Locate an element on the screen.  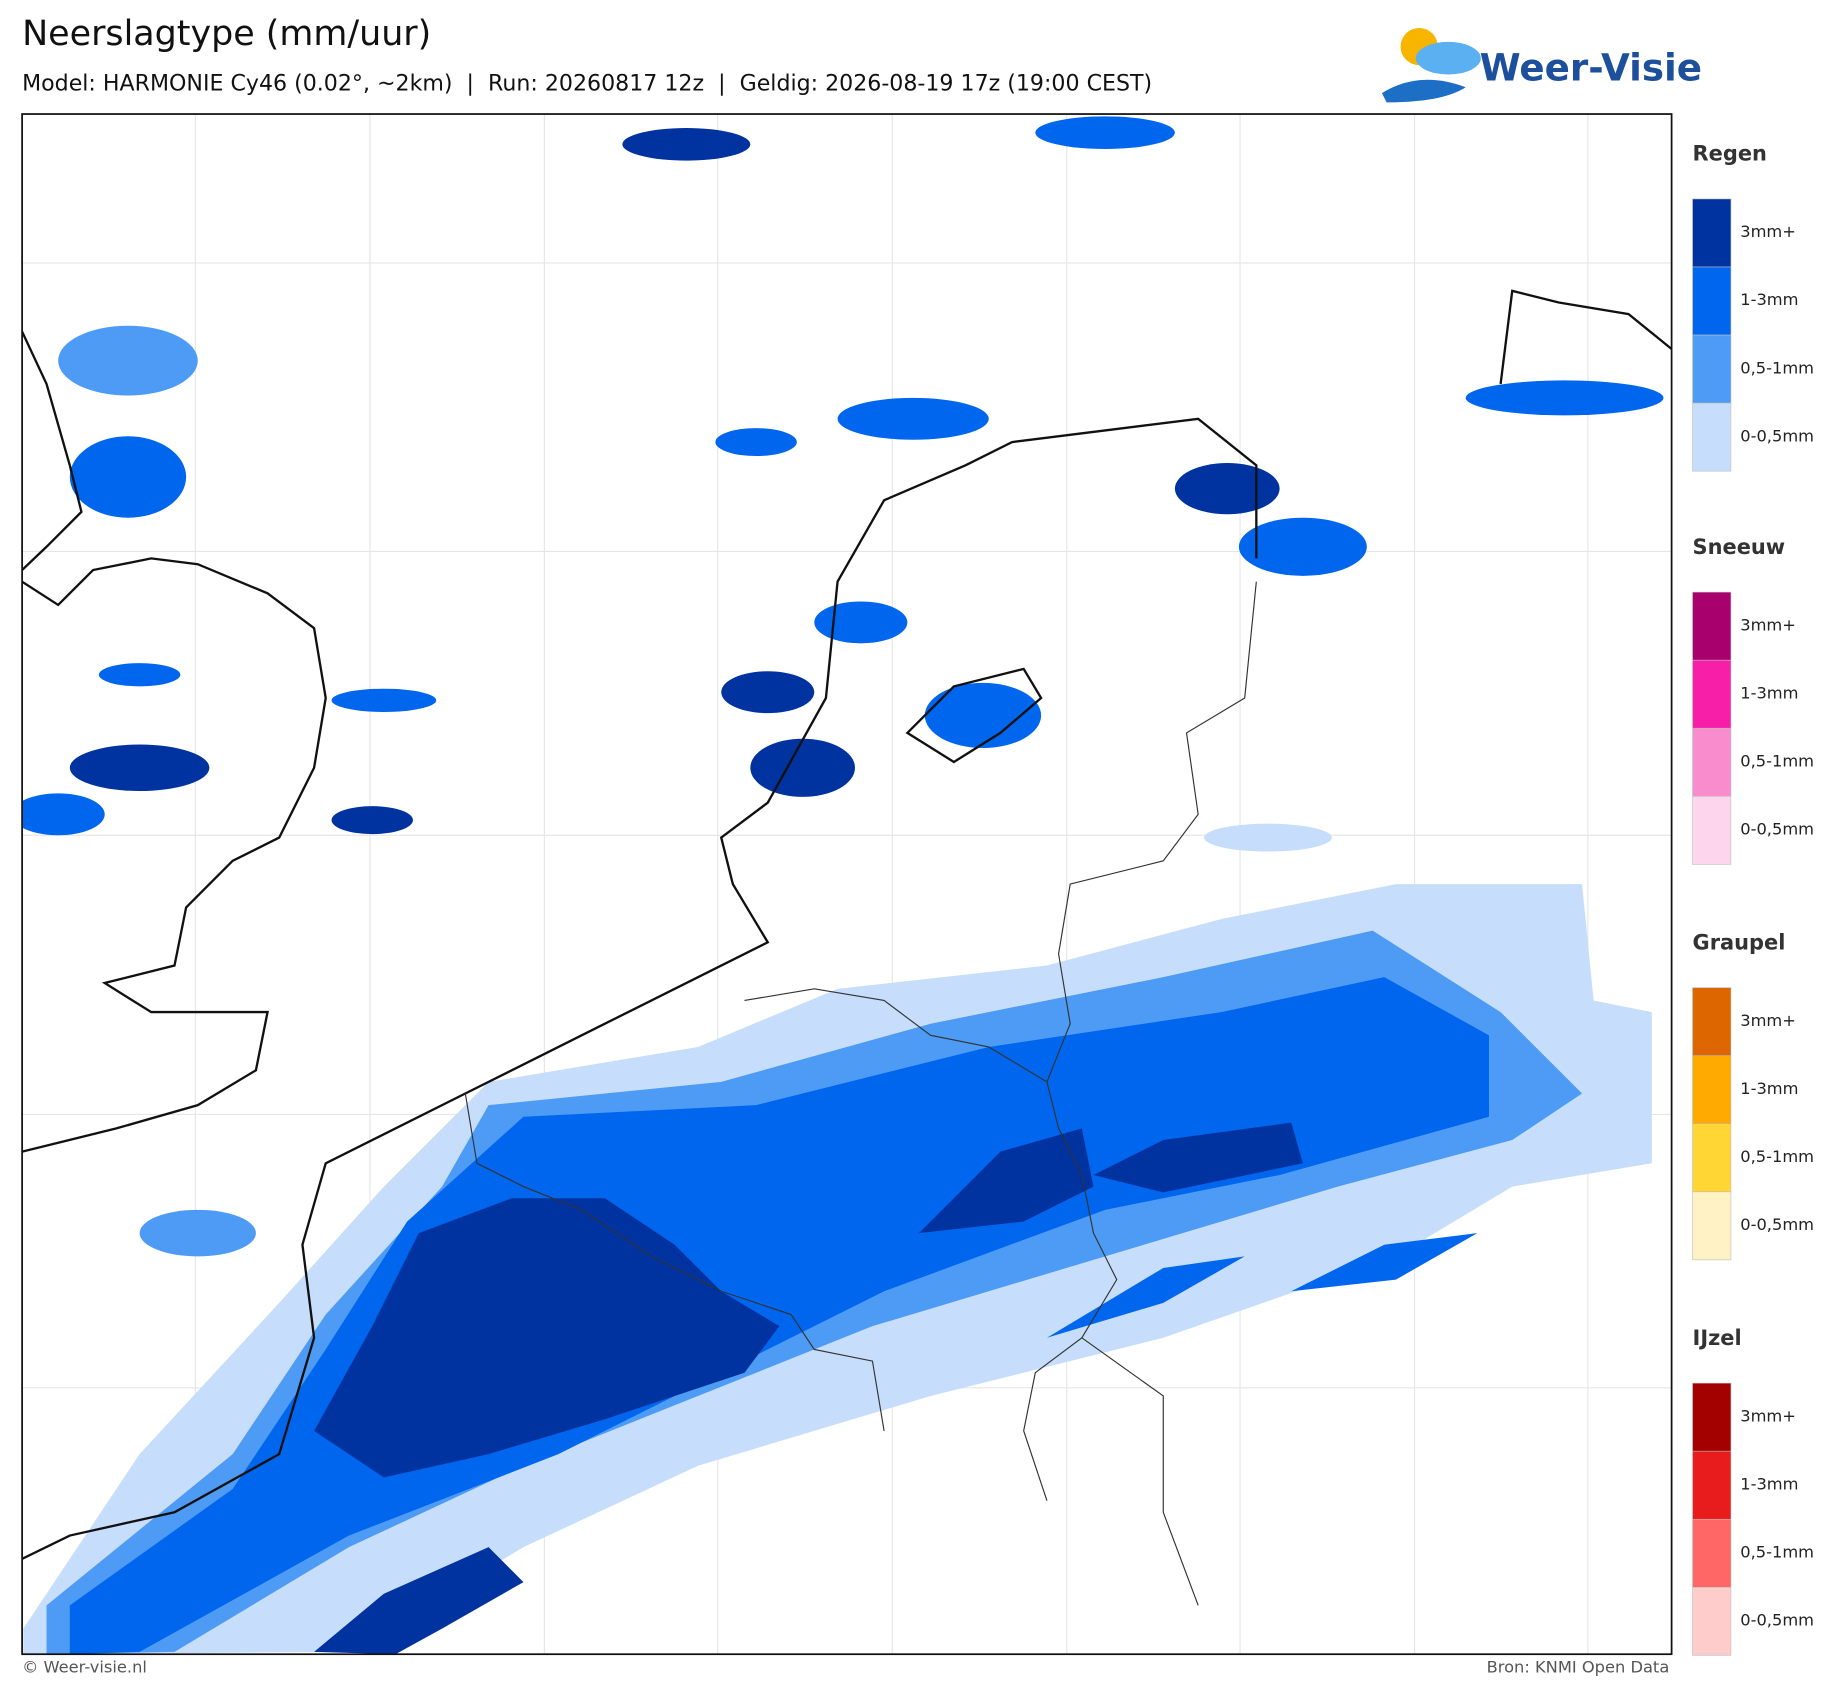
legend-title: Graupel is located at coordinates (1739, 942).